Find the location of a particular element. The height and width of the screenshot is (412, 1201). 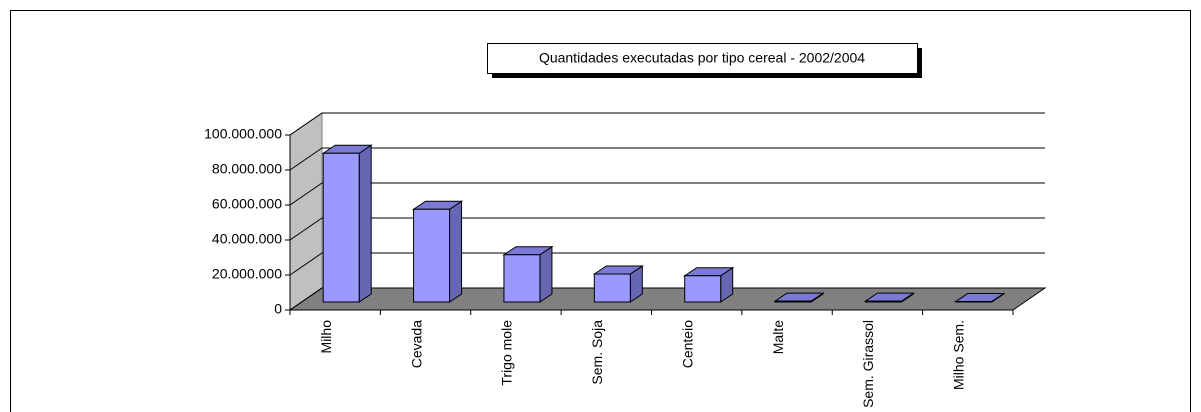

x-tick-label: Centeio is located at coordinates (687, 344).